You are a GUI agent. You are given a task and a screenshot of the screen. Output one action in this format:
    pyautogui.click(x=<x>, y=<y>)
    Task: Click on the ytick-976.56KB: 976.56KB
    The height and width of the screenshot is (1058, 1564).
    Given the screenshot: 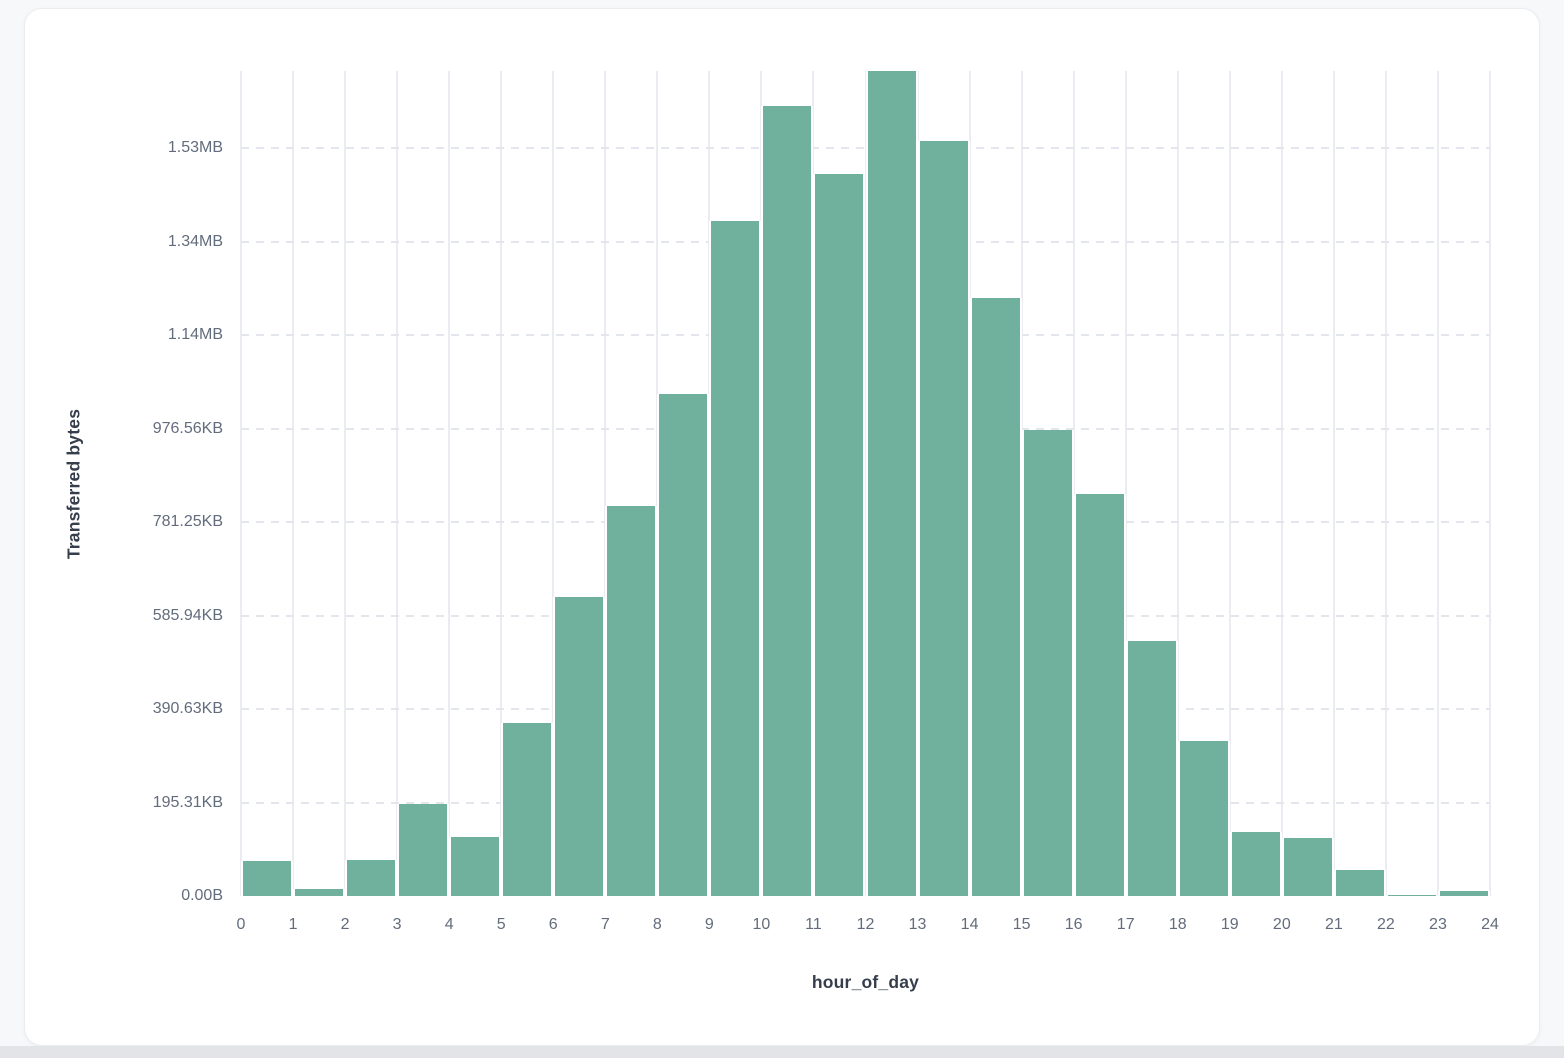 What is the action you would take?
    pyautogui.click(x=187, y=428)
    